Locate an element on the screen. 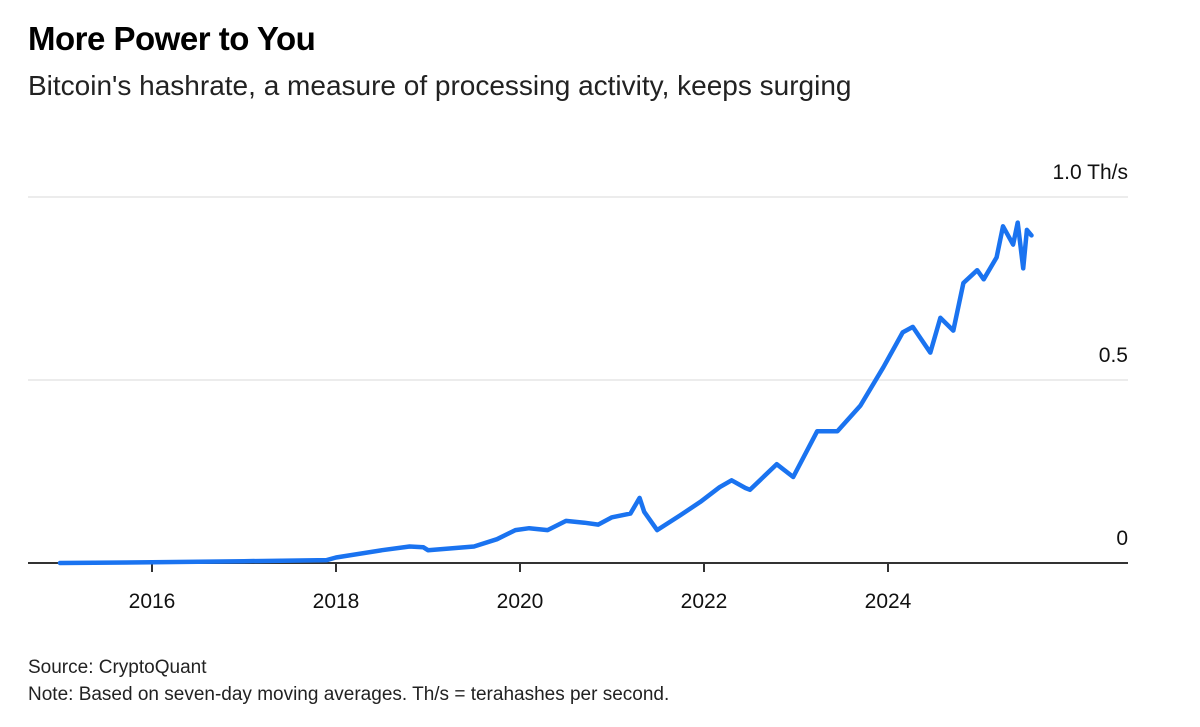  x-tick-label: 2024 is located at coordinates (888, 601).